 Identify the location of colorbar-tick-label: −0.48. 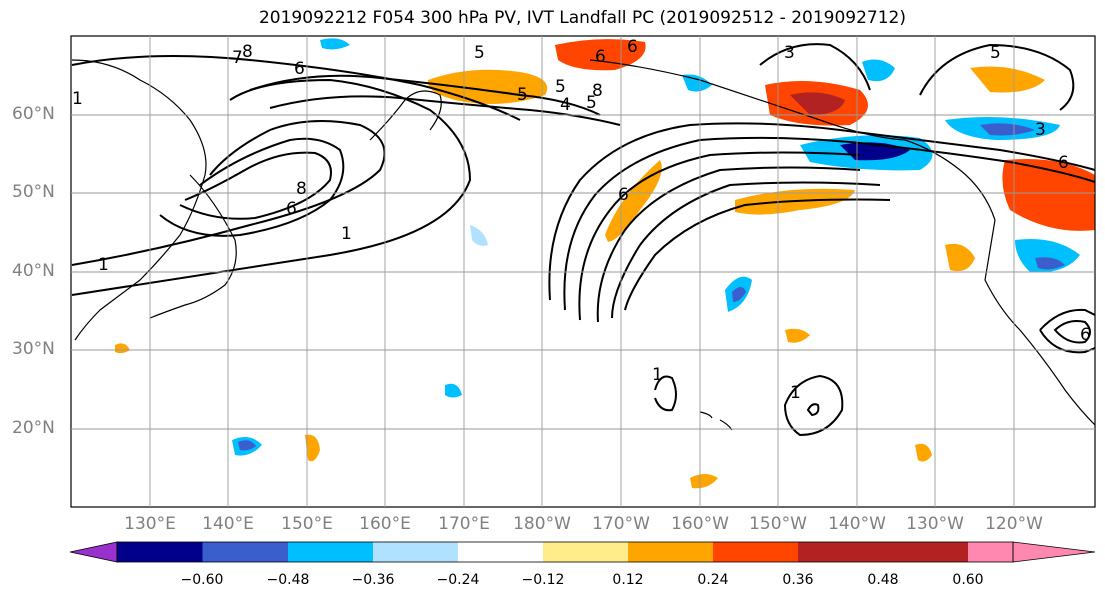
(288, 580).